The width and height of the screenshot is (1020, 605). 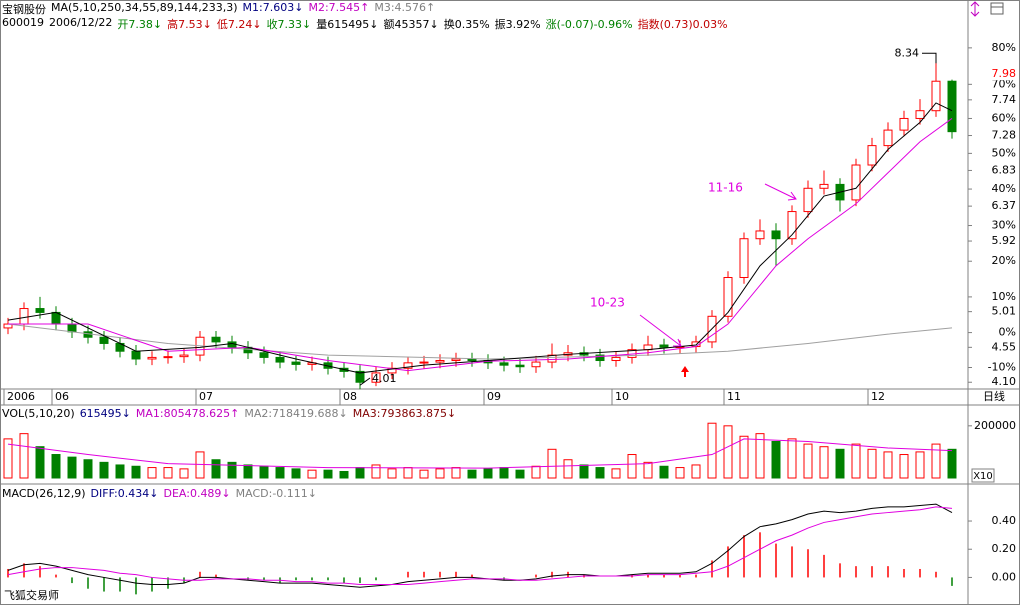 I want to click on window-icon, so click(x=997, y=8).